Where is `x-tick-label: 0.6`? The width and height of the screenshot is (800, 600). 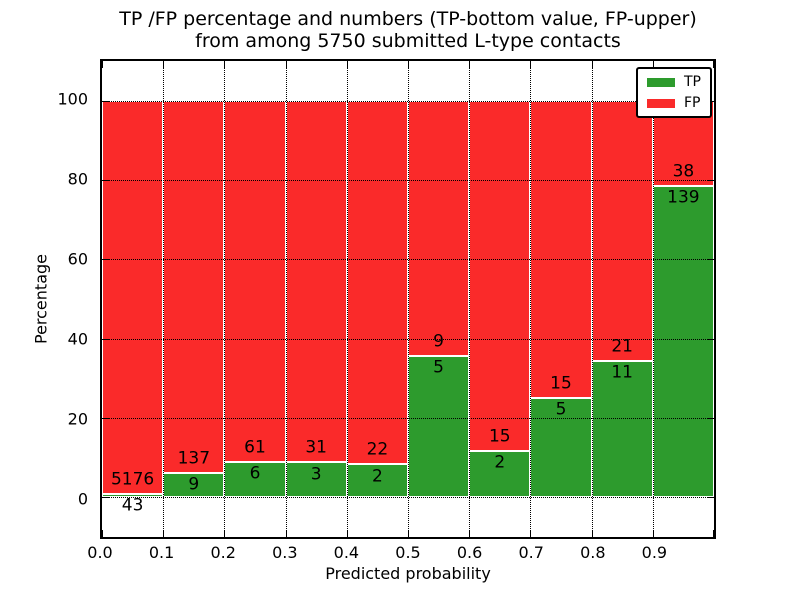
x-tick-label: 0.6 is located at coordinates (469, 552).